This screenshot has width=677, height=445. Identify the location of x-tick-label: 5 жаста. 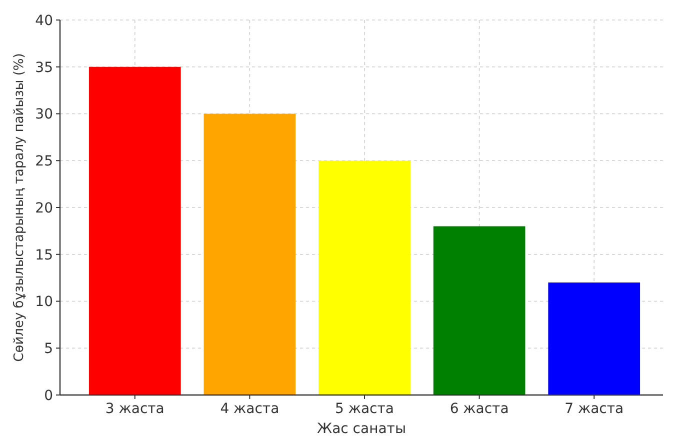
(364, 409).